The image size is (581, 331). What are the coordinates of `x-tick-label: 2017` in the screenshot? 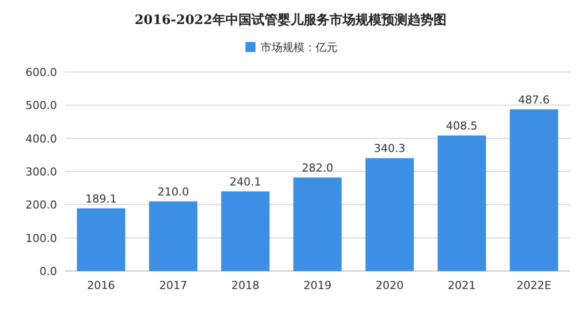 It's located at (173, 285).